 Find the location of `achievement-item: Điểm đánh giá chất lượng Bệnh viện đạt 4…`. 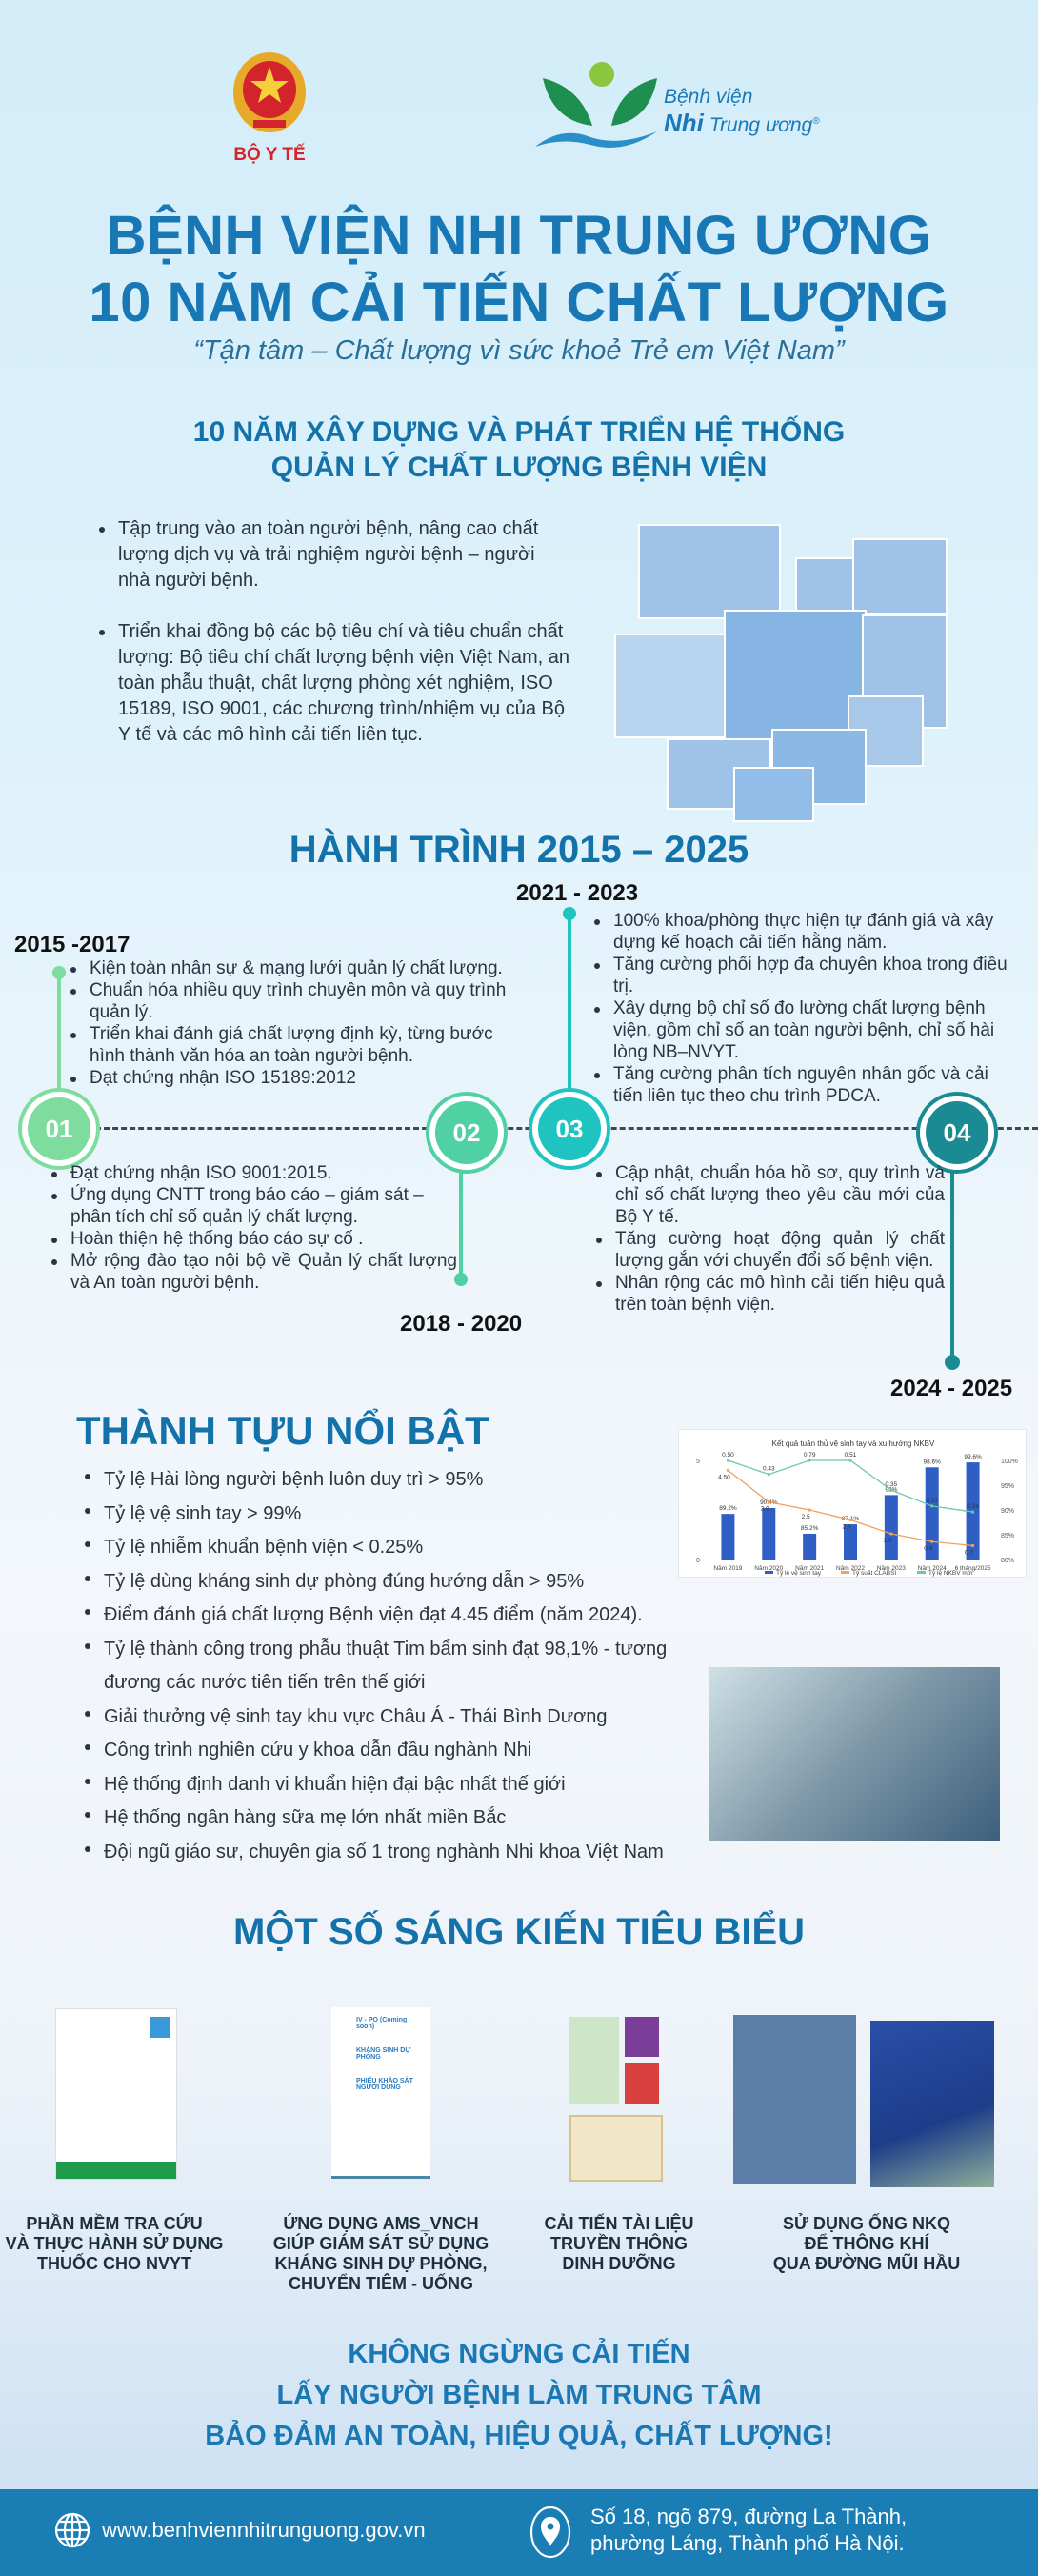

achievement-item: Điểm đánh giá chất lượng Bệnh viện đạt 4… is located at coordinates (405, 1616).